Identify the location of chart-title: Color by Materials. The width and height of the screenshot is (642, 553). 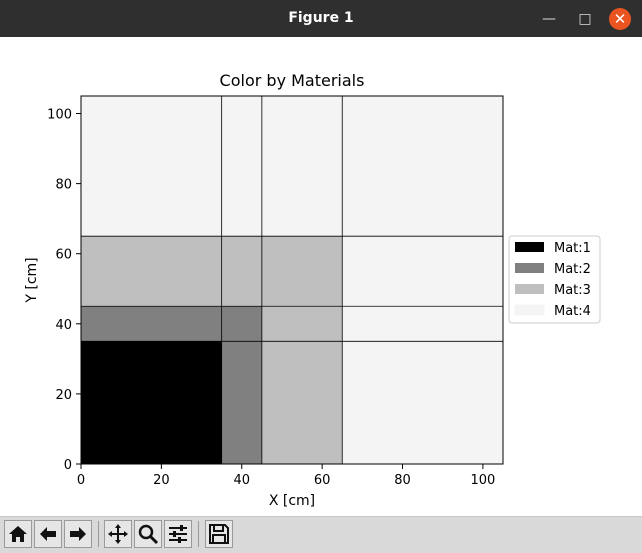
(292, 80).